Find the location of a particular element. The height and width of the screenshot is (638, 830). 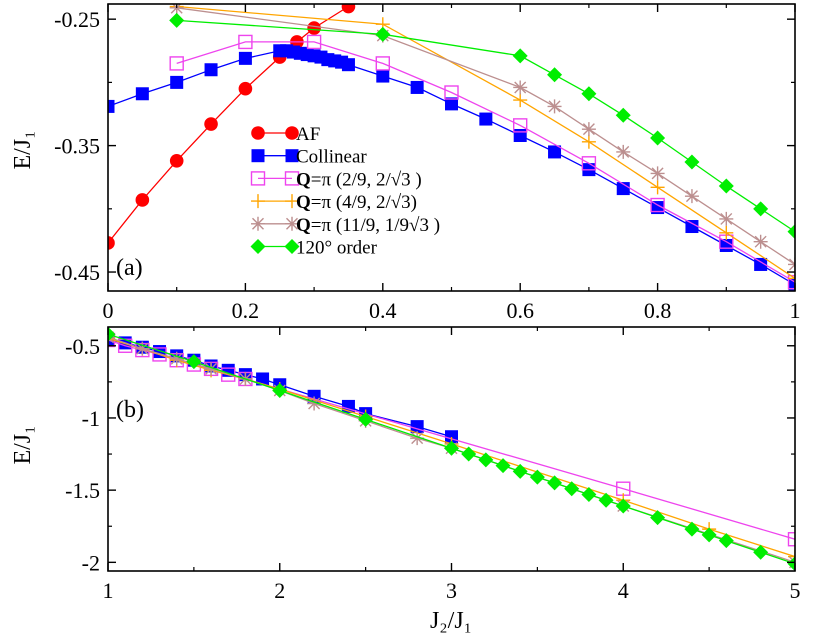

legend-entry-q2: Q=π (4/9, 2/√3) is located at coordinates (334, 202).